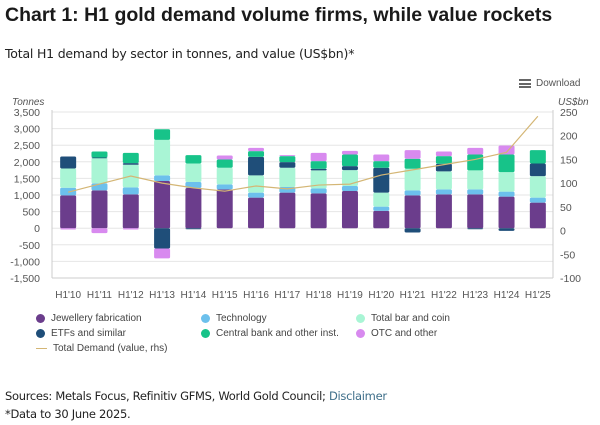 The height and width of the screenshot is (425, 600). Describe the element at coordinates (319, 295) in the screenshot. I see `x-tick-label: H1'18` at that location.